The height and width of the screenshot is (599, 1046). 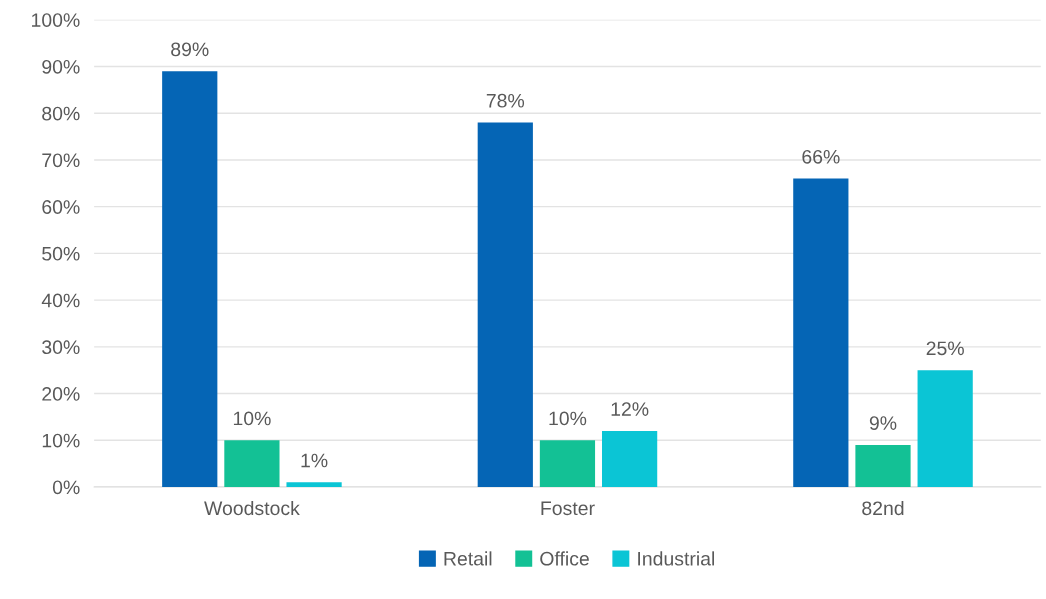 What do you see at coordinates (564, 558) in the screenshot?
I see `legend-label: Office` at bounding box center [564, 558].